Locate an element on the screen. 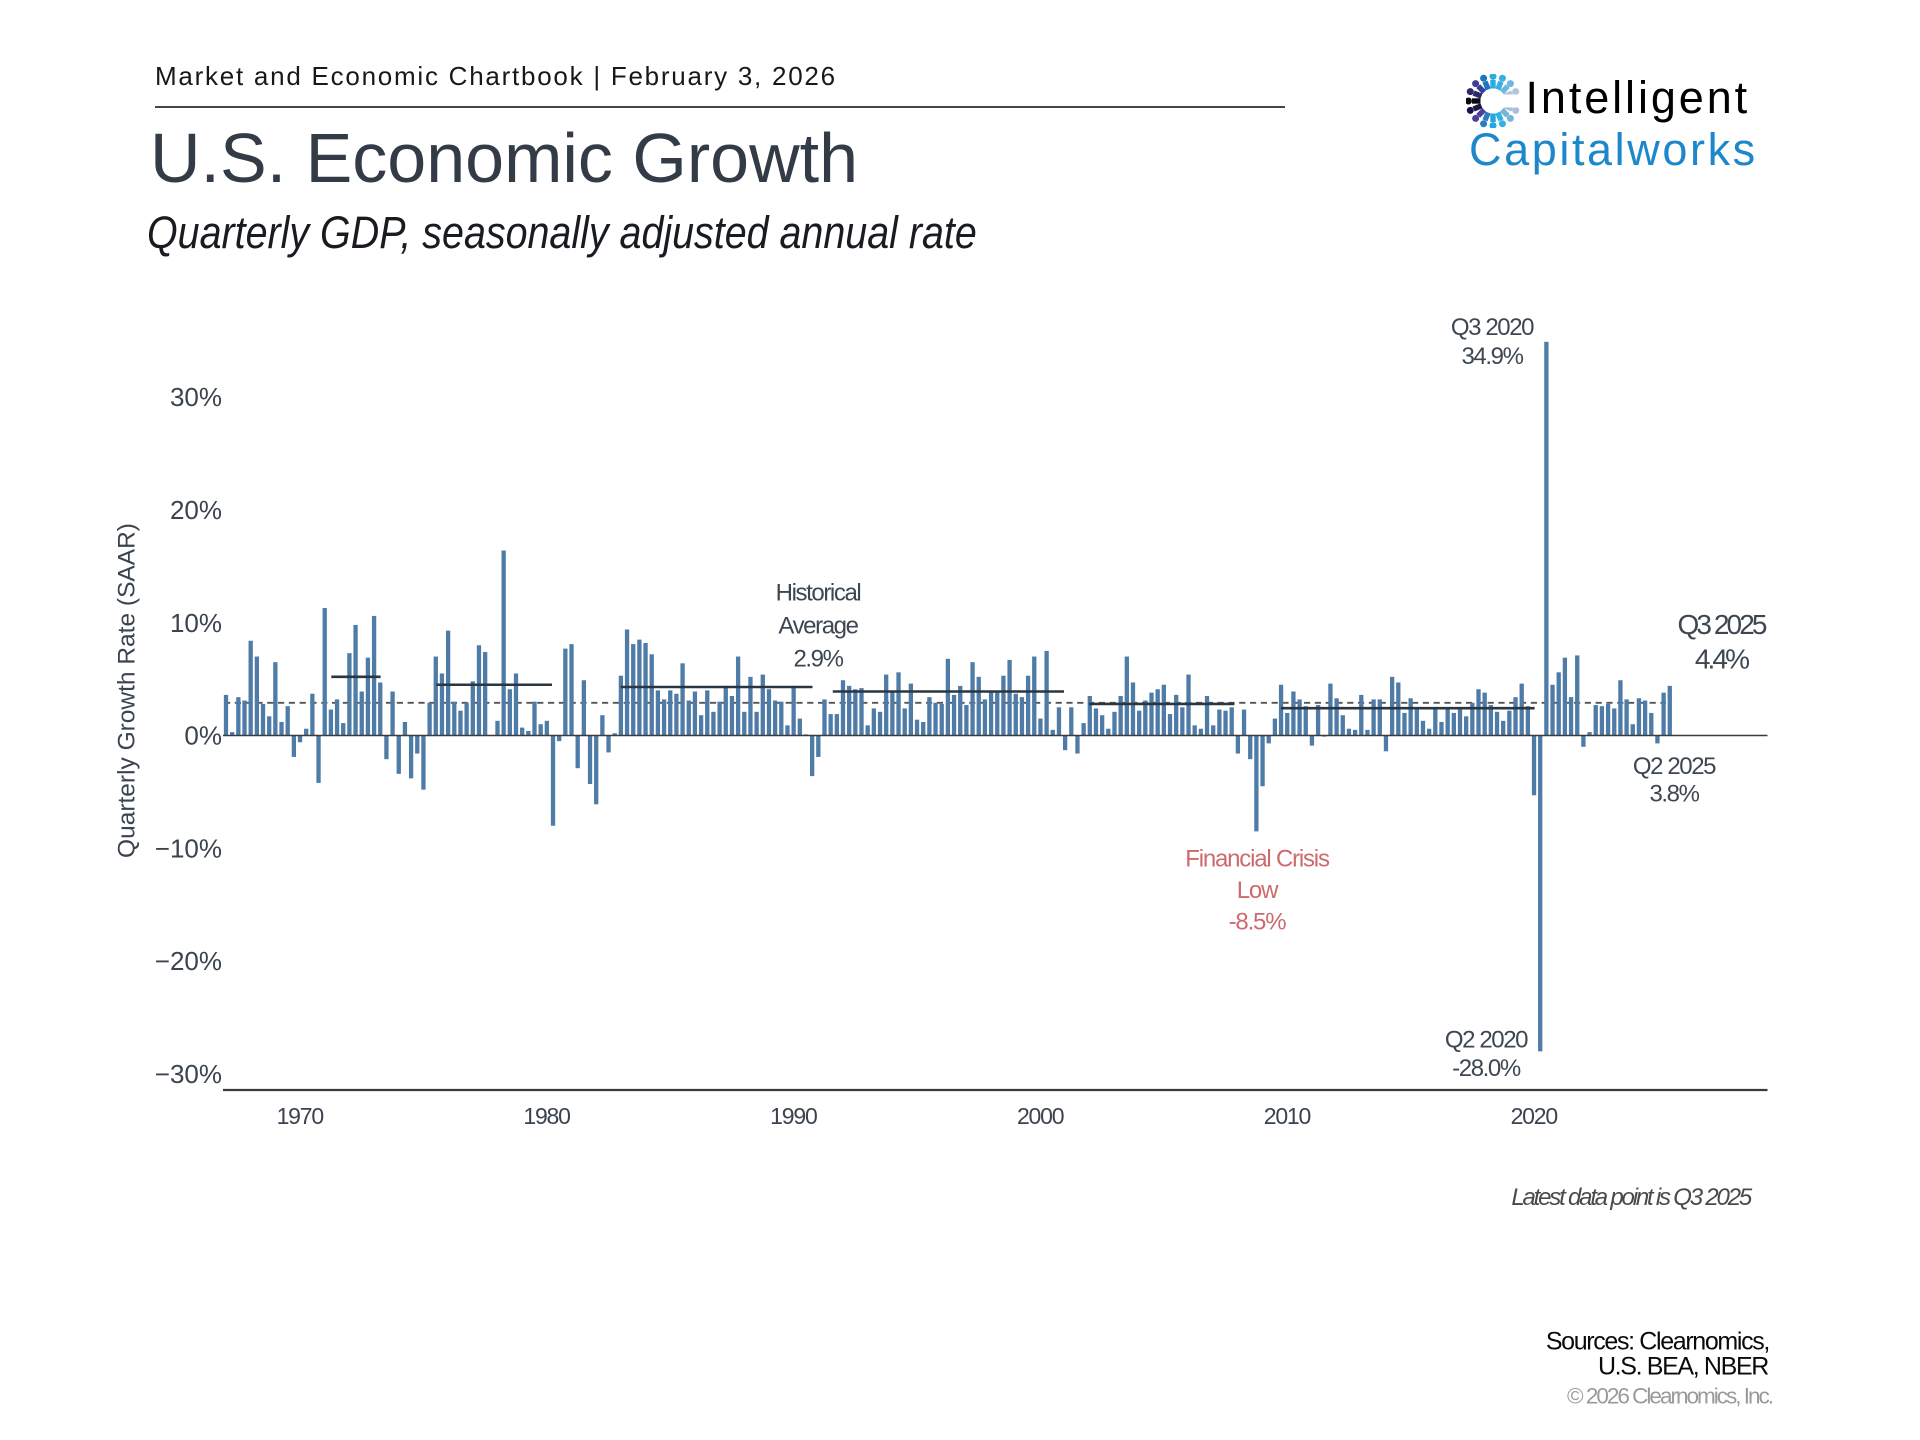 Image resolution: width=1920 pixels, height=1440 pixels. svg-text: 34.9% is located at coordinates (1492, 356).